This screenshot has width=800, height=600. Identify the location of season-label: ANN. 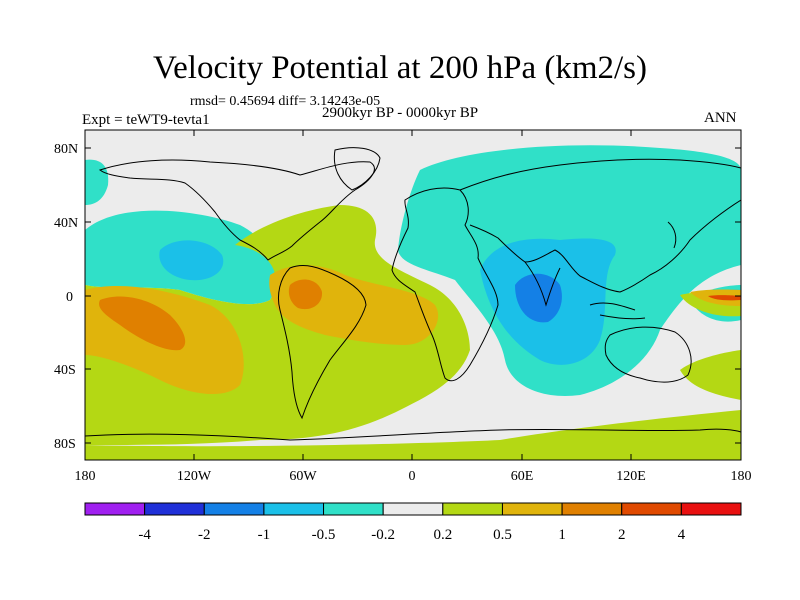
(720, 118).